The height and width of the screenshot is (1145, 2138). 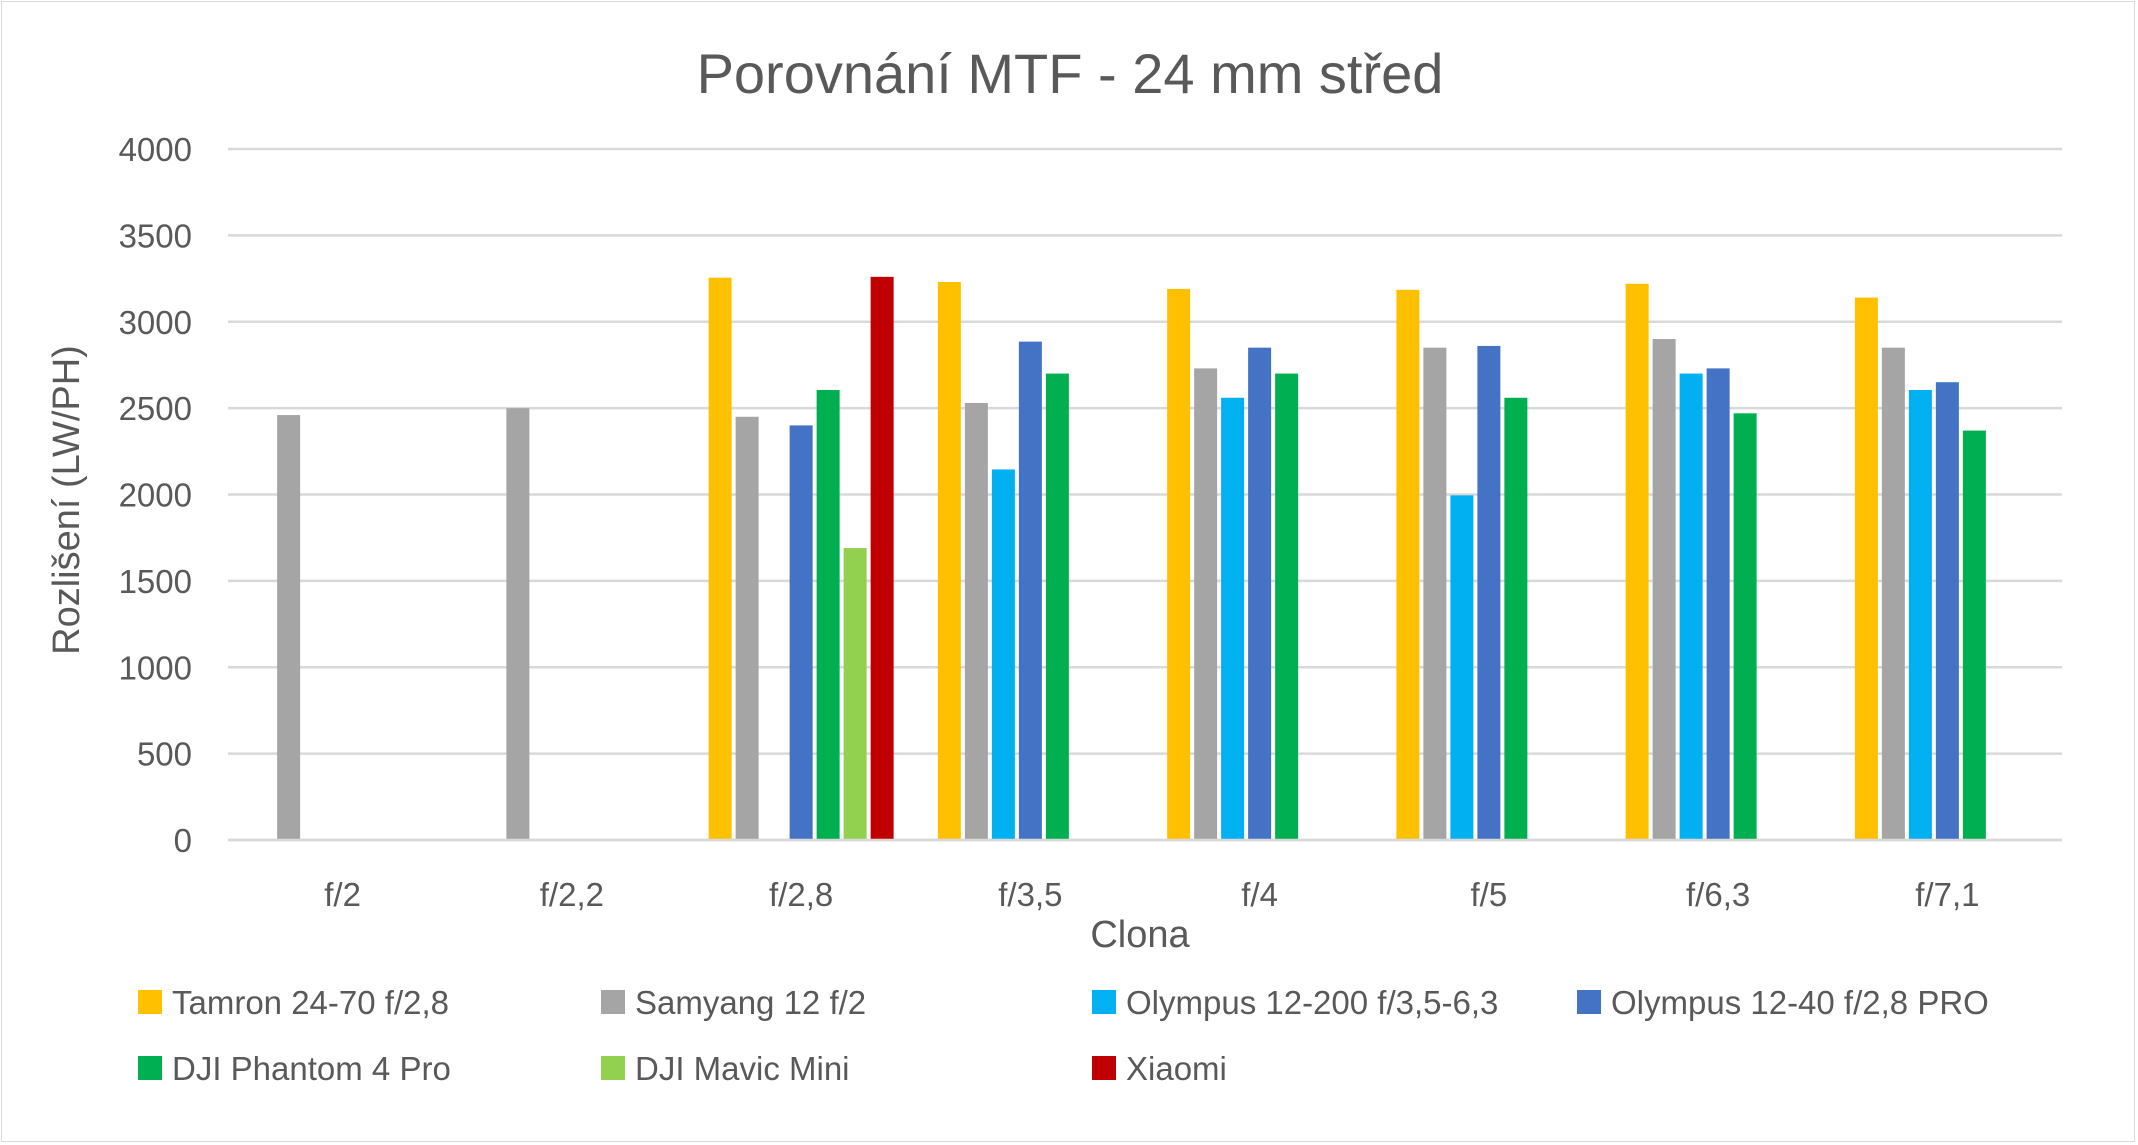 I want to click on x-tick-labels: f/2 f/2,2 f/2,8 f/3,5 f/4 f/5 f/6,3 f/7,1, so click(x=1151, y=894).